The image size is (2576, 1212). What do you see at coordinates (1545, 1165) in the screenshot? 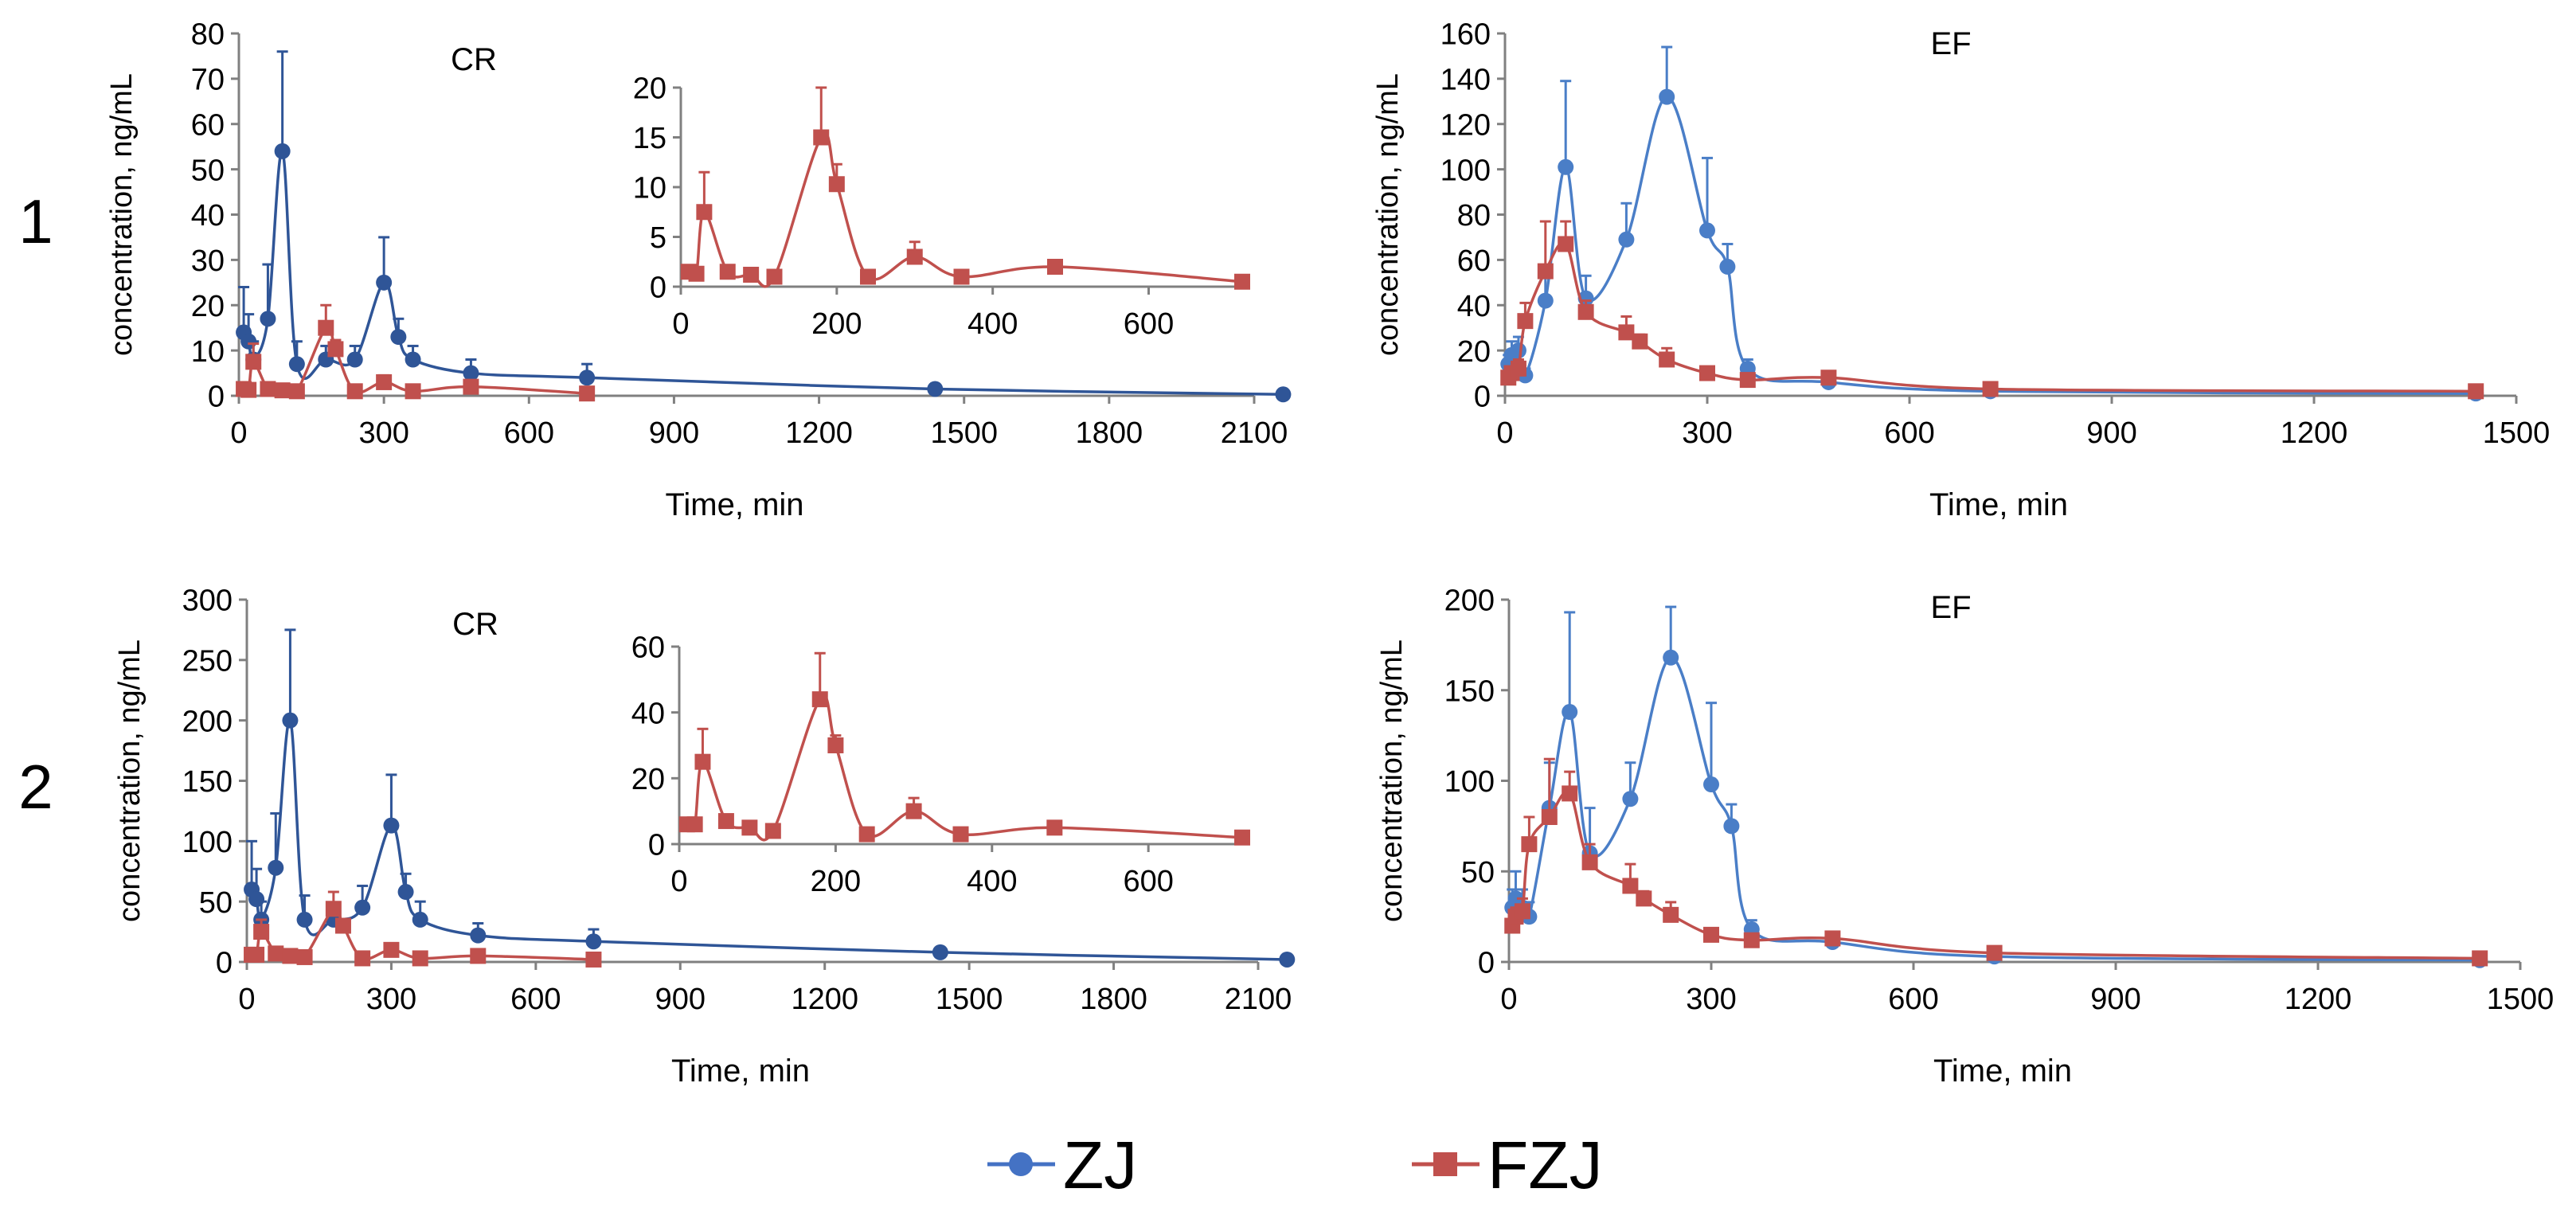
I see `legend-fzj-label: FZJ` at bounding box center [1545, 1165].